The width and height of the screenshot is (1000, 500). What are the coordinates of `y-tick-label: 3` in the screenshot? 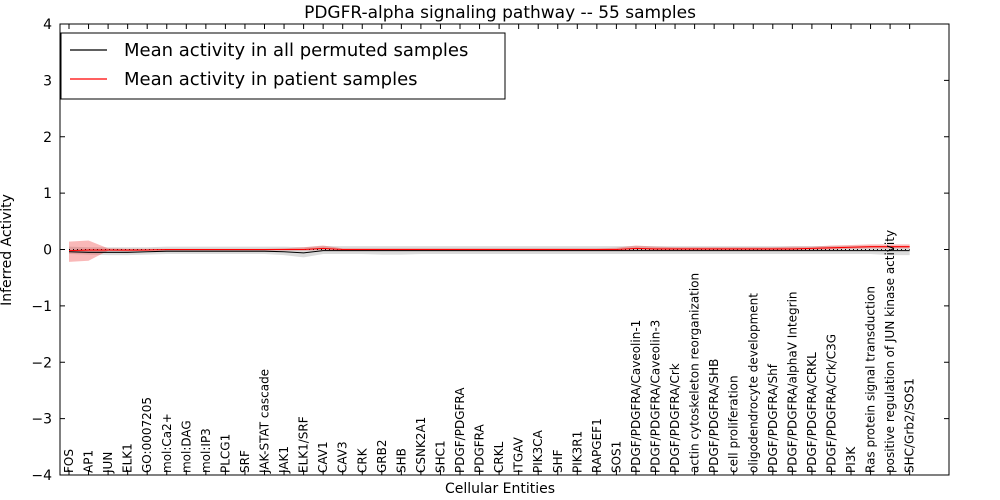 It's located at (47, 81).